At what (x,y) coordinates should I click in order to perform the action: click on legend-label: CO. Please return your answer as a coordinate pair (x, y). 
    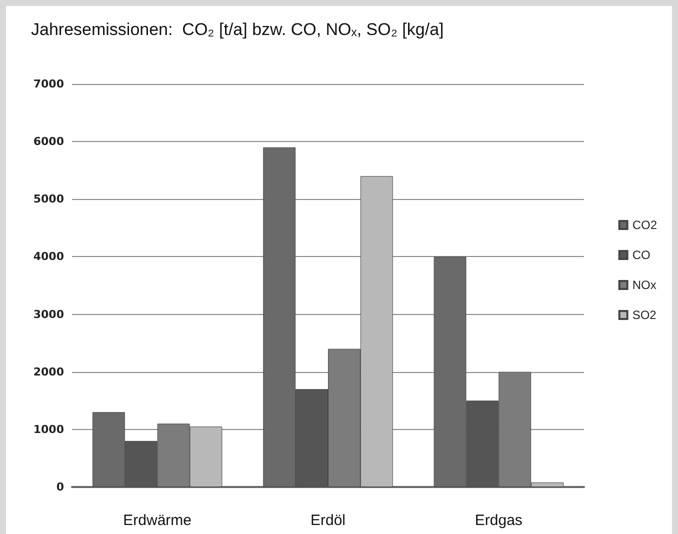
    Looking at the image, I should click on (641, 255).